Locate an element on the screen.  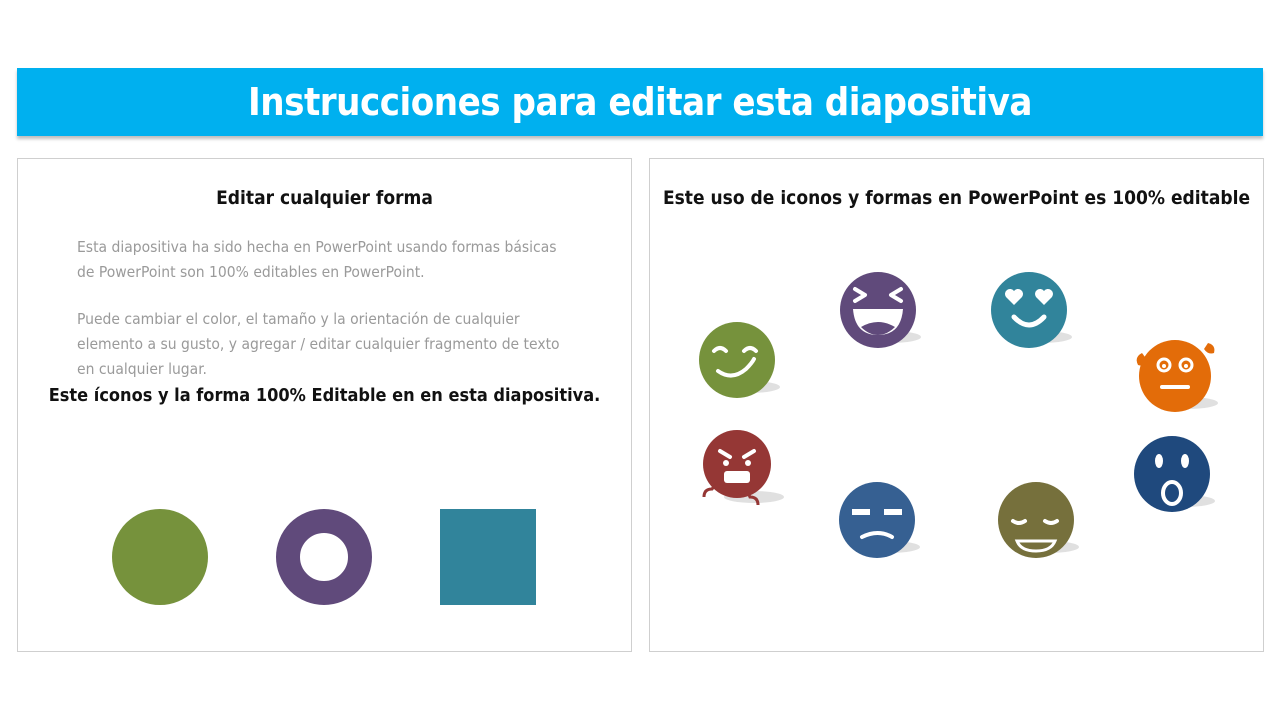
purple-ring-shape is located at coordinates (324, 557).